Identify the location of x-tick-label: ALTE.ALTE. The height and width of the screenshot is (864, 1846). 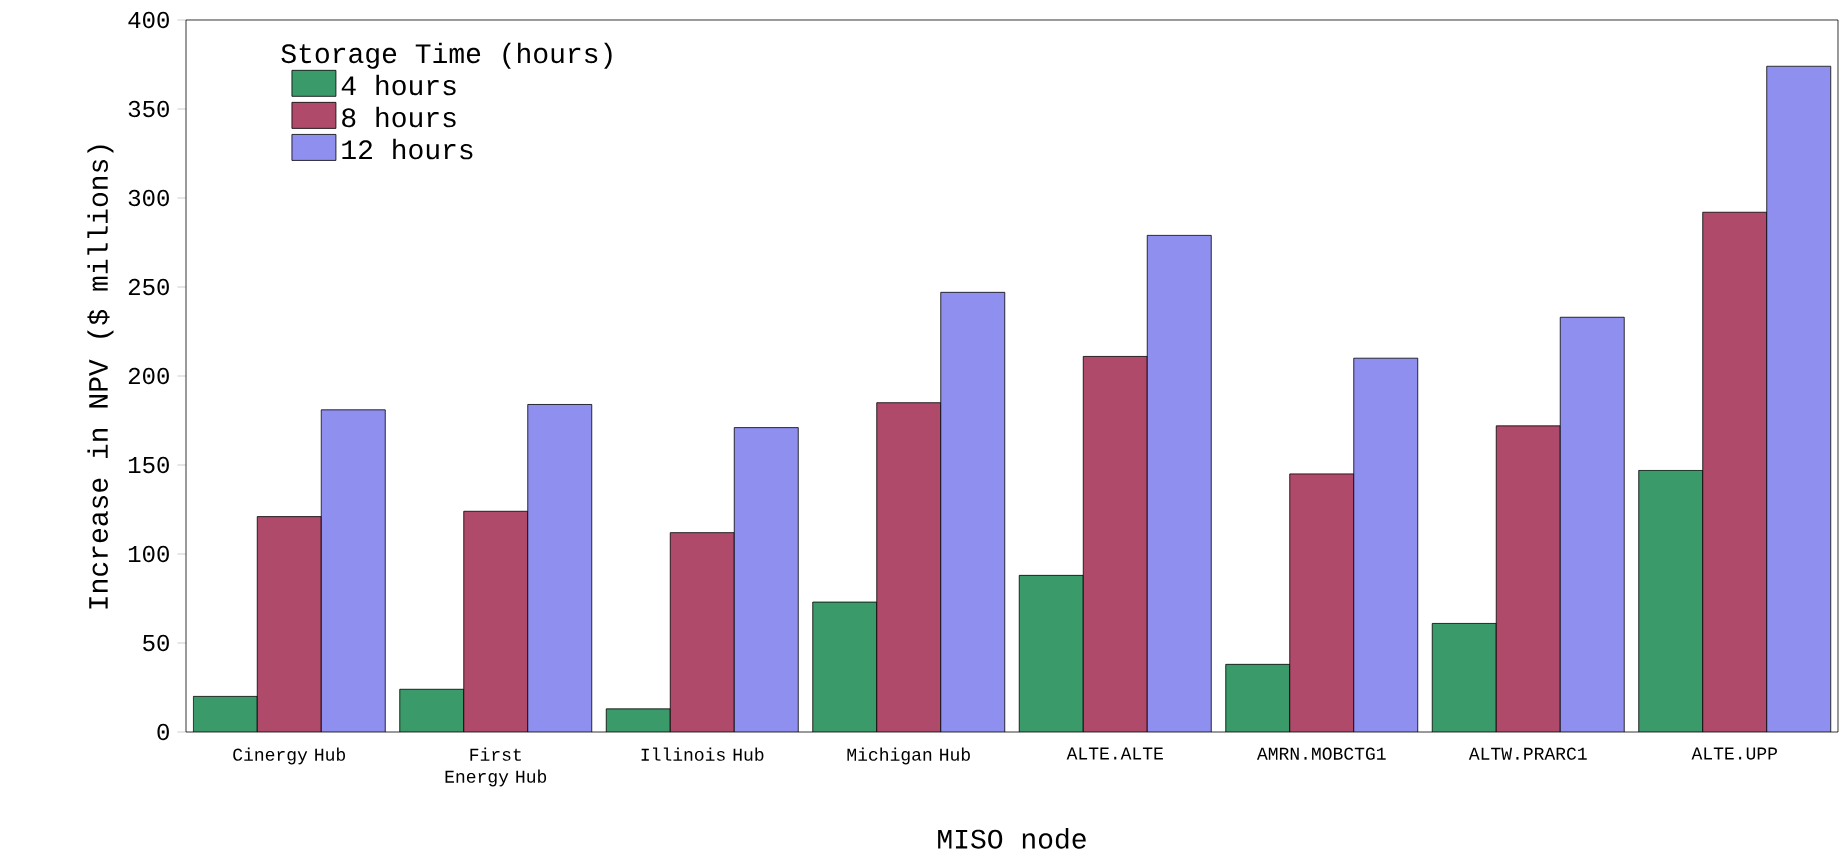
(1114, 753).